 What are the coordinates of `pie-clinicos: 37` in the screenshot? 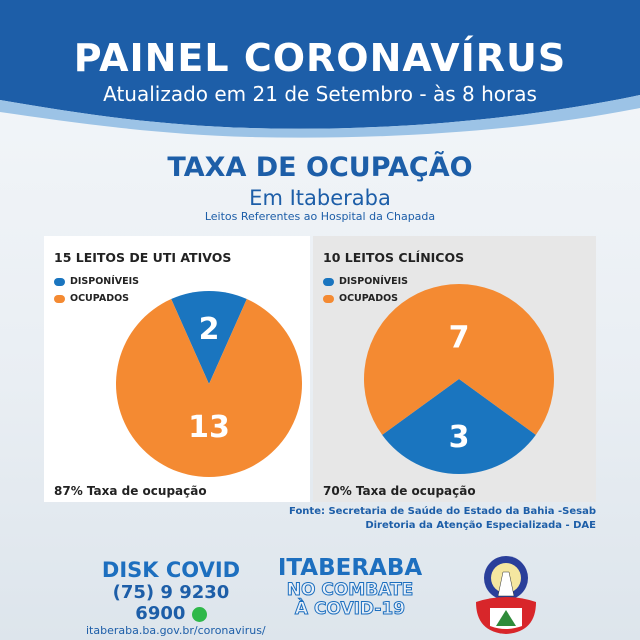 It's located at (459, 379).